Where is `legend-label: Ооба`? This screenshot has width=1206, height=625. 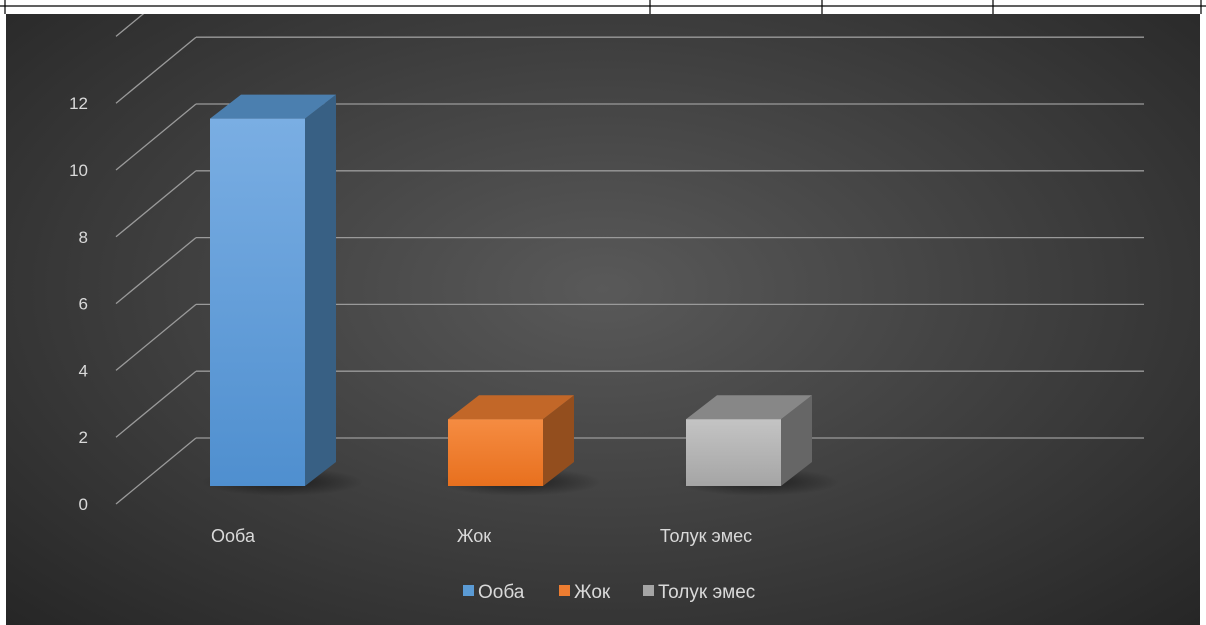 legend-label: Ооба is located at coordinates (501, 592).